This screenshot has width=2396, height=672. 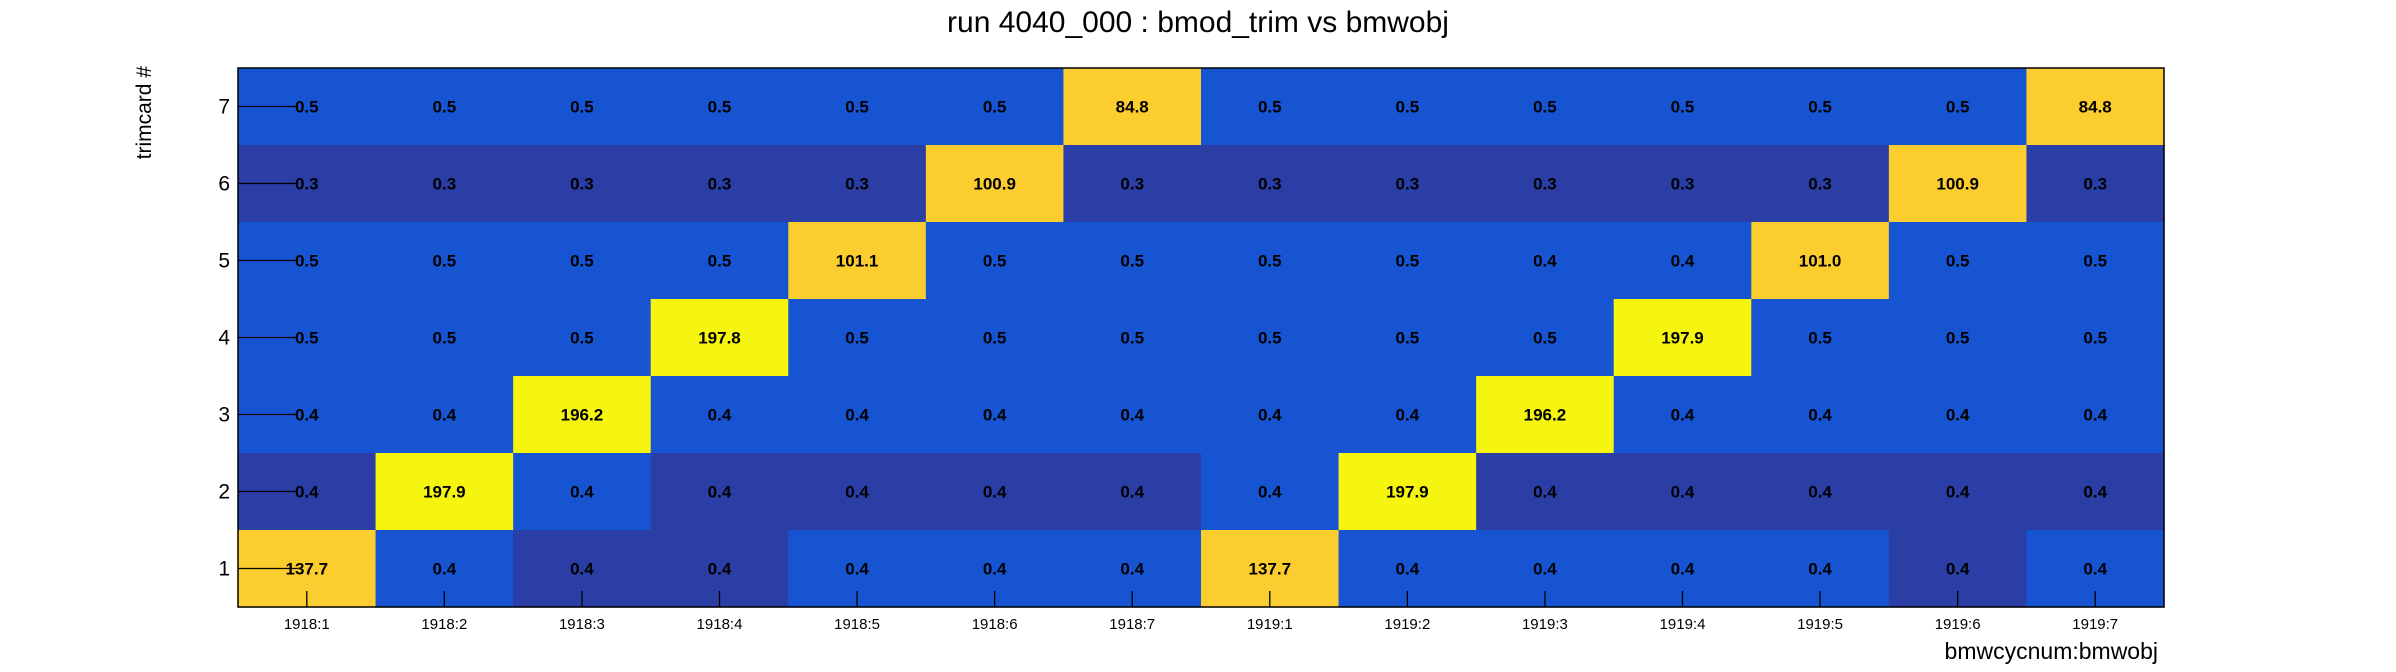 I want to click on x-axis-label: bmwcycnum:bmwobj, so click(x=2051, y=651).